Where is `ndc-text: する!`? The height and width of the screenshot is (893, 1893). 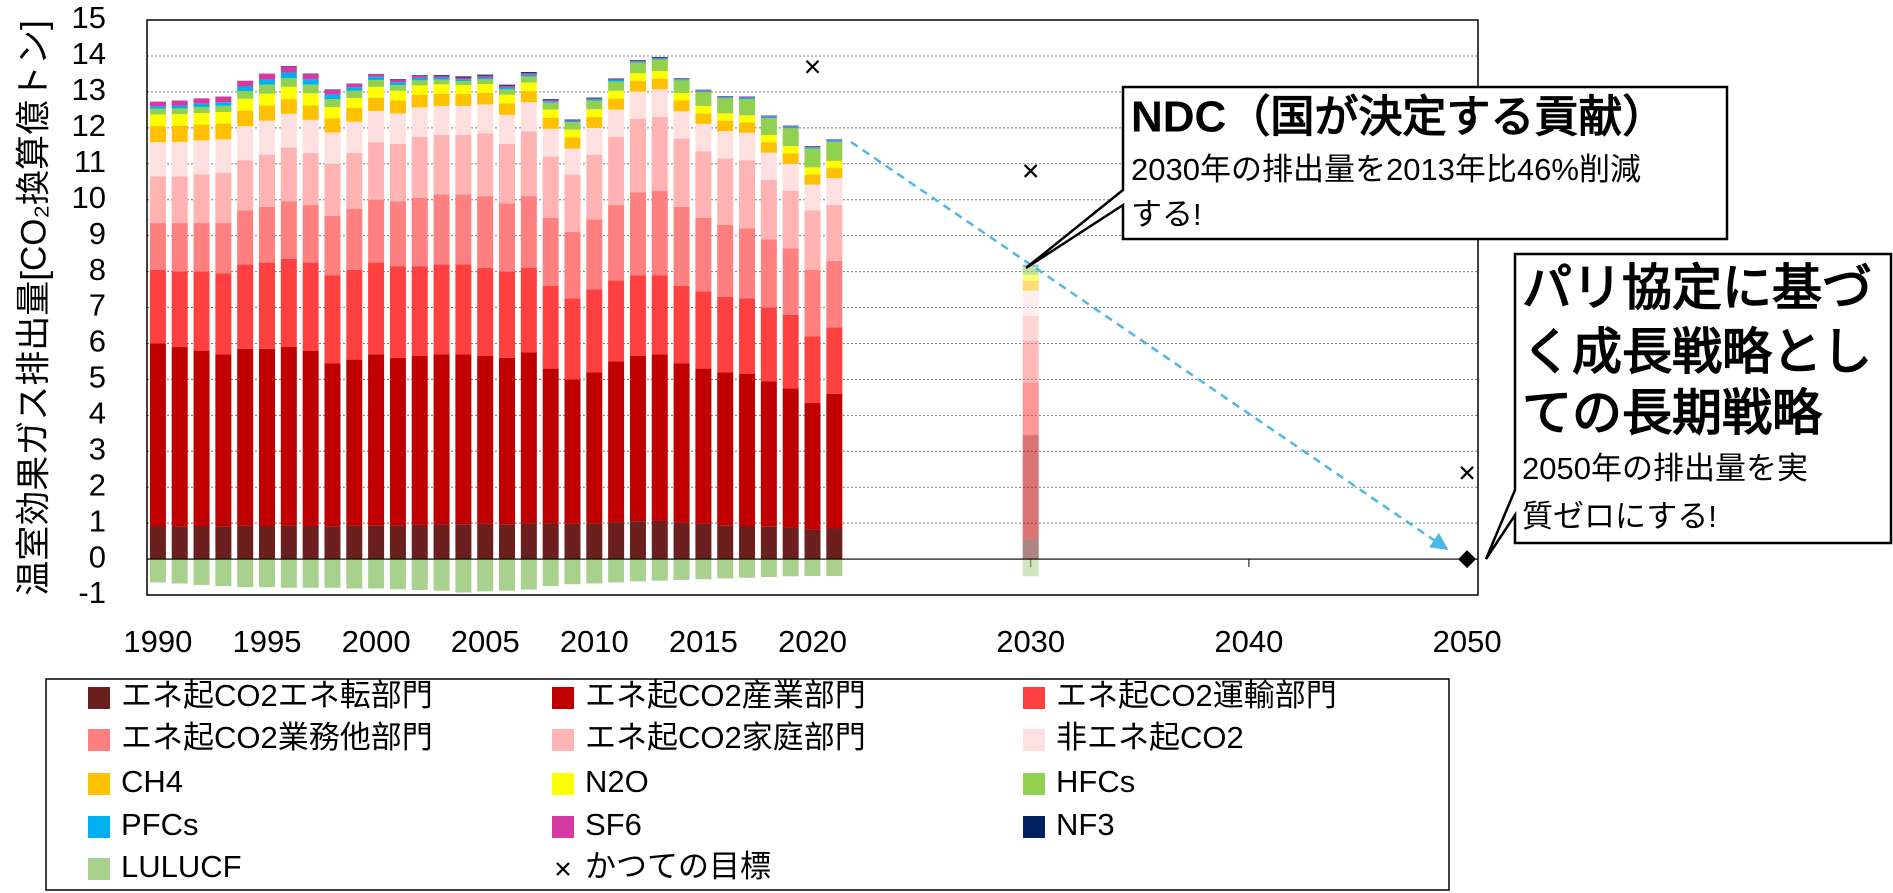 ndc-text: する! is located at coordinates (1166, 214).